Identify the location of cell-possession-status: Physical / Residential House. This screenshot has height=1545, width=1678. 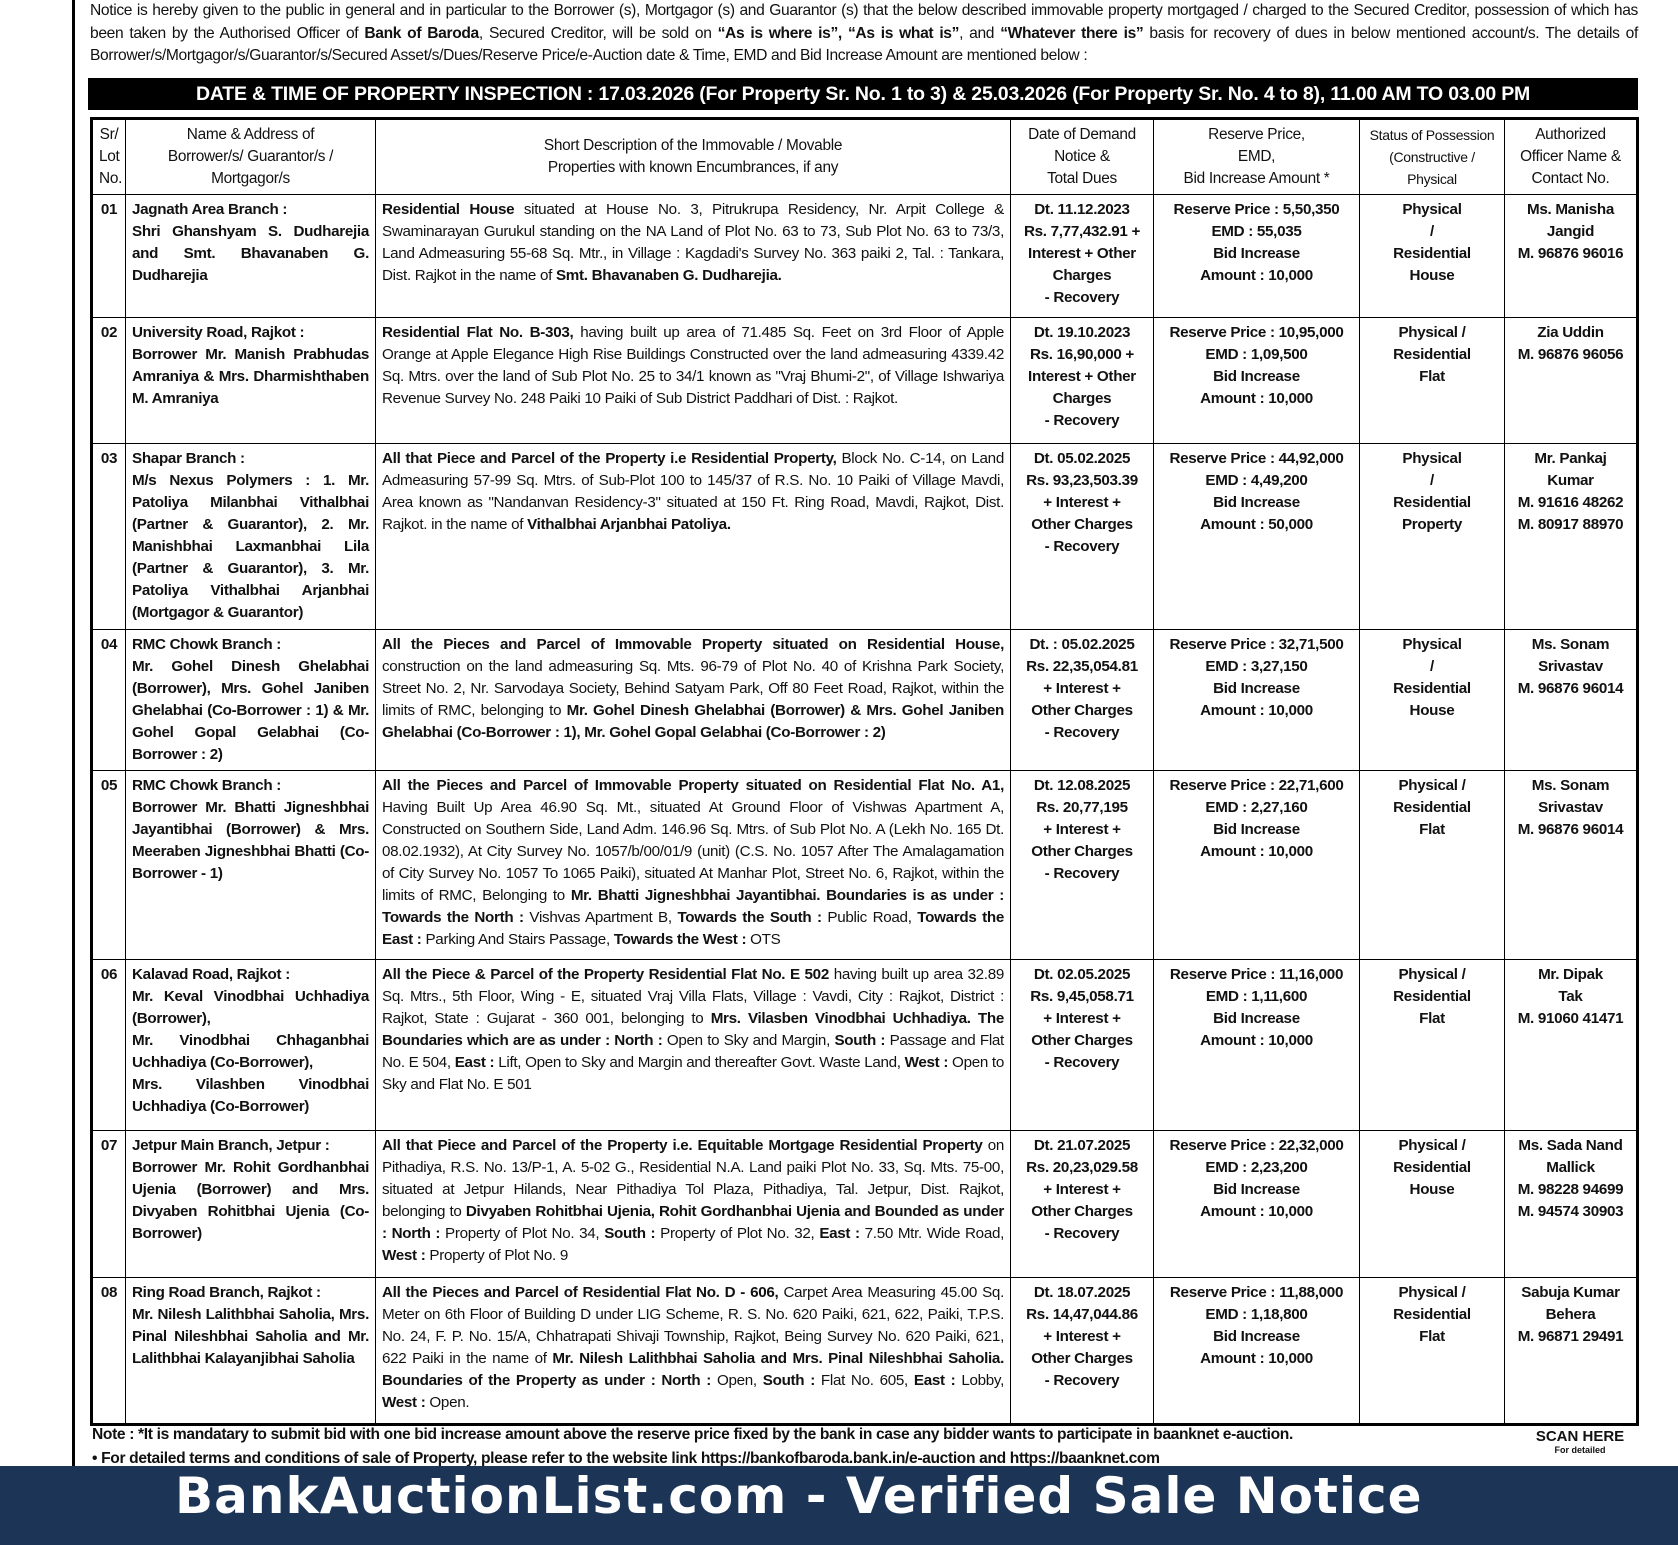
(1432, 256).